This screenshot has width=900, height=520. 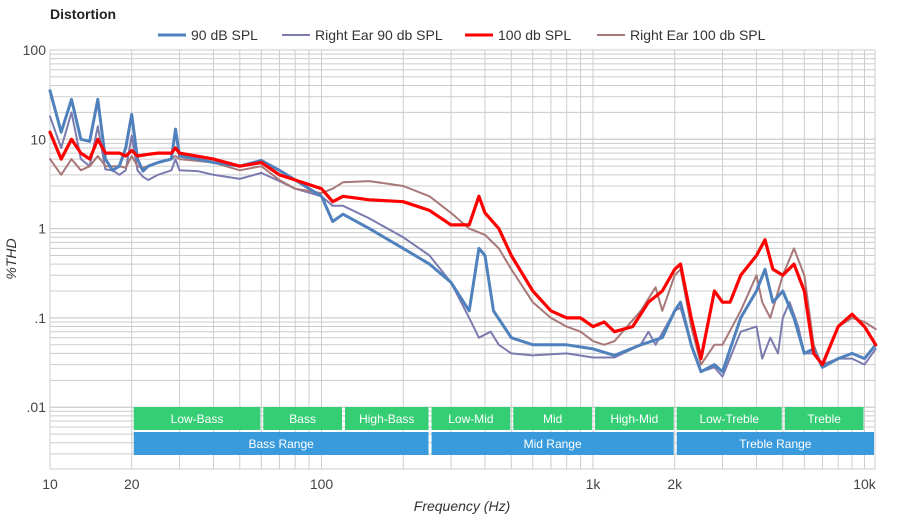 I want to click on band-bass: Bass, so click(x=302, y=418).